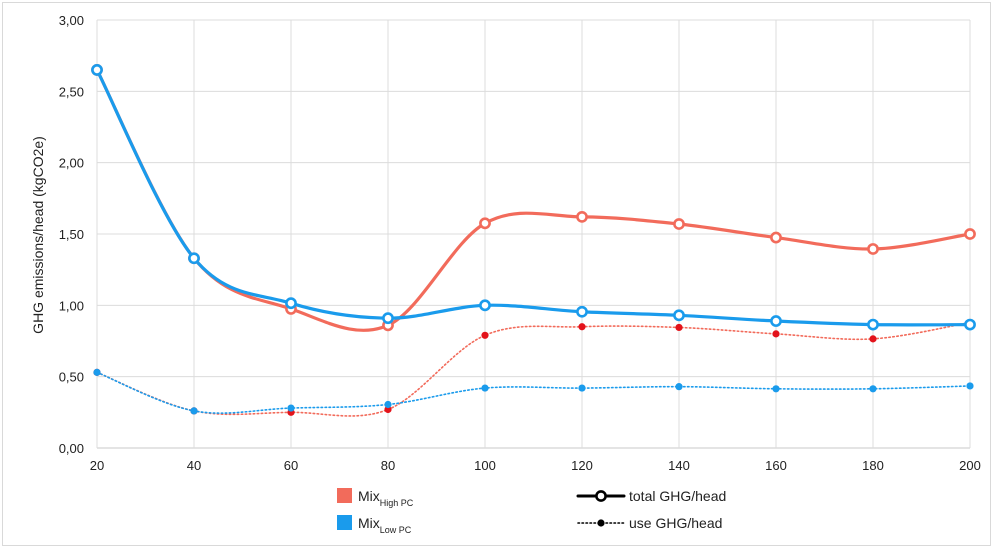 The image size is (995, 550). I want to click on legend-style-label: use GHG/head, so click(675, 523).